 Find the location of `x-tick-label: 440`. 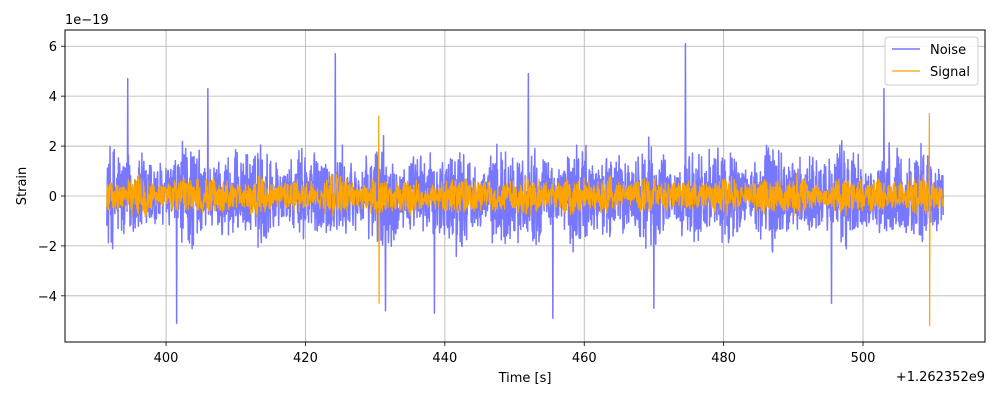

x-tick-label: 440 is located at coordinates (444, 358).